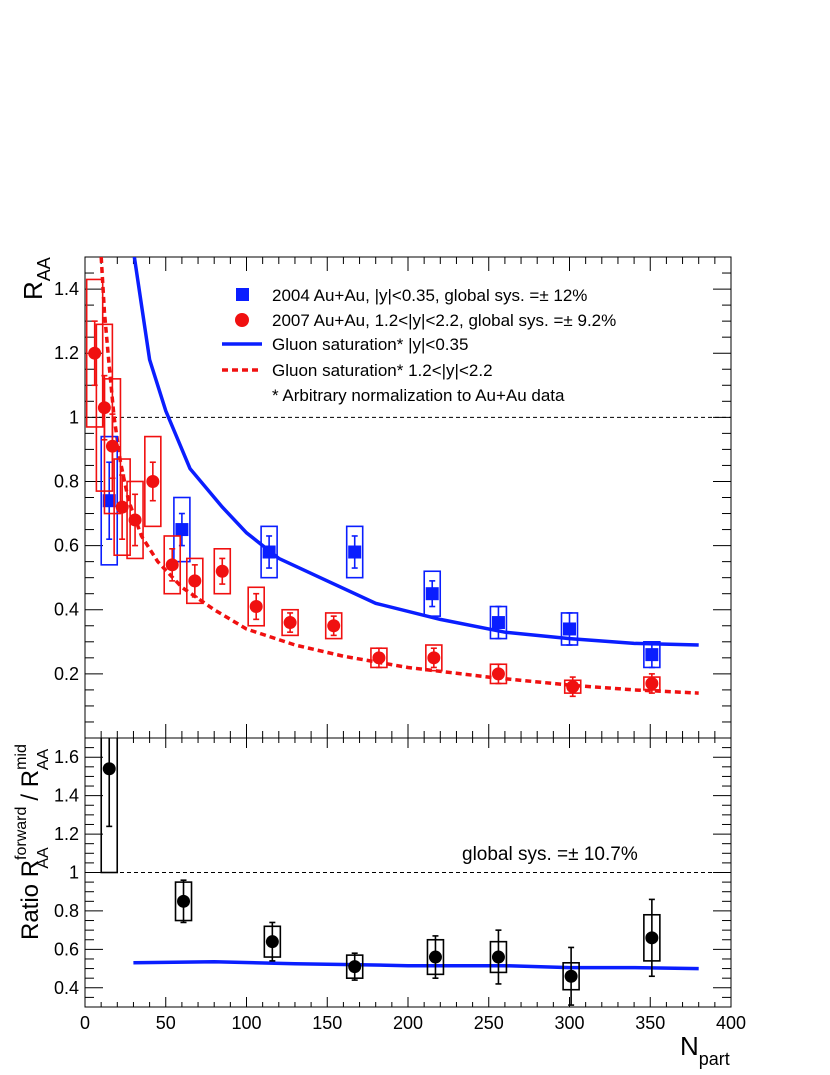 Image resolution: width=830 pixels, height=1075 pixels. Describe the element at coordinates (66, 353) in the screenshot. I see `top-ytick-label: 1.2` at that location.